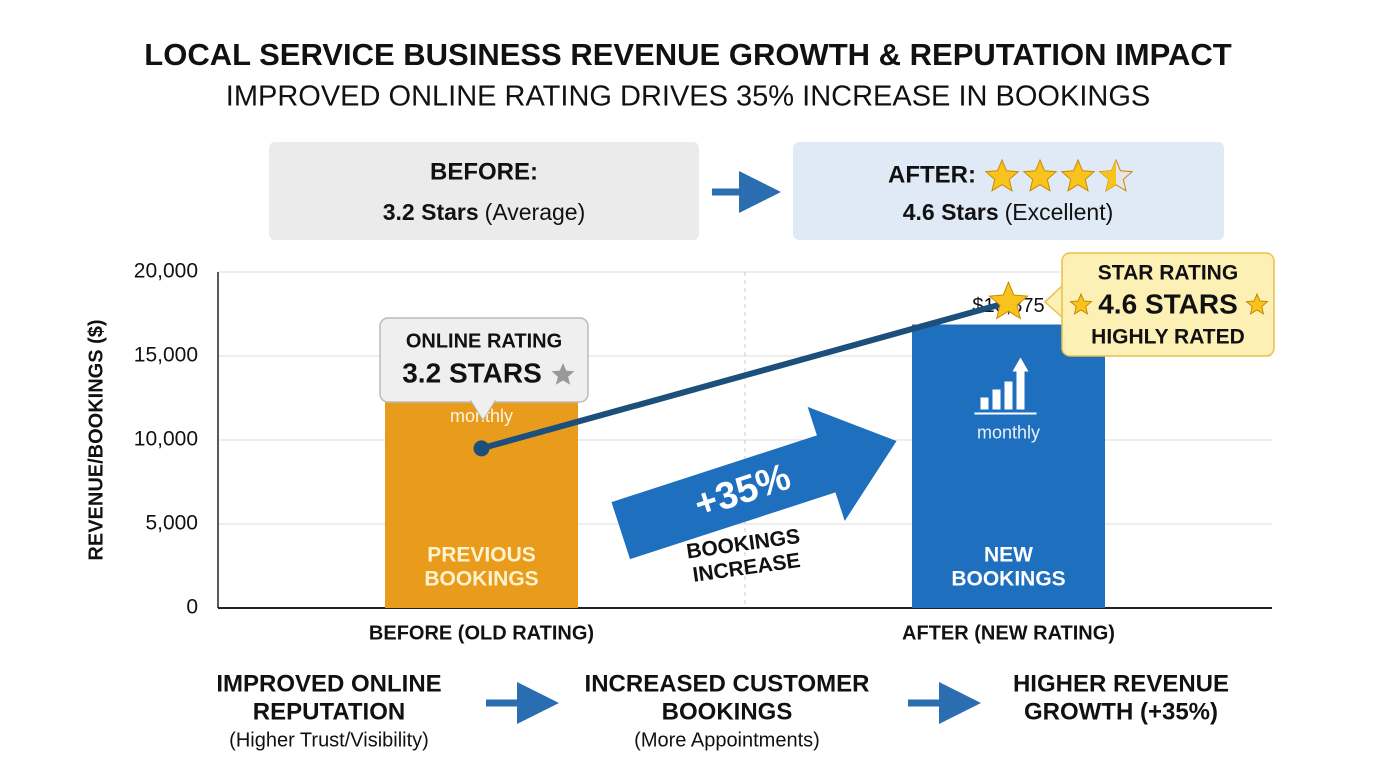 Image resolution: width=1376 pixels, height=768 pixels. I want to click on y-axis-label: REVENUE/BOOKINGS ($), so click(96, 439).